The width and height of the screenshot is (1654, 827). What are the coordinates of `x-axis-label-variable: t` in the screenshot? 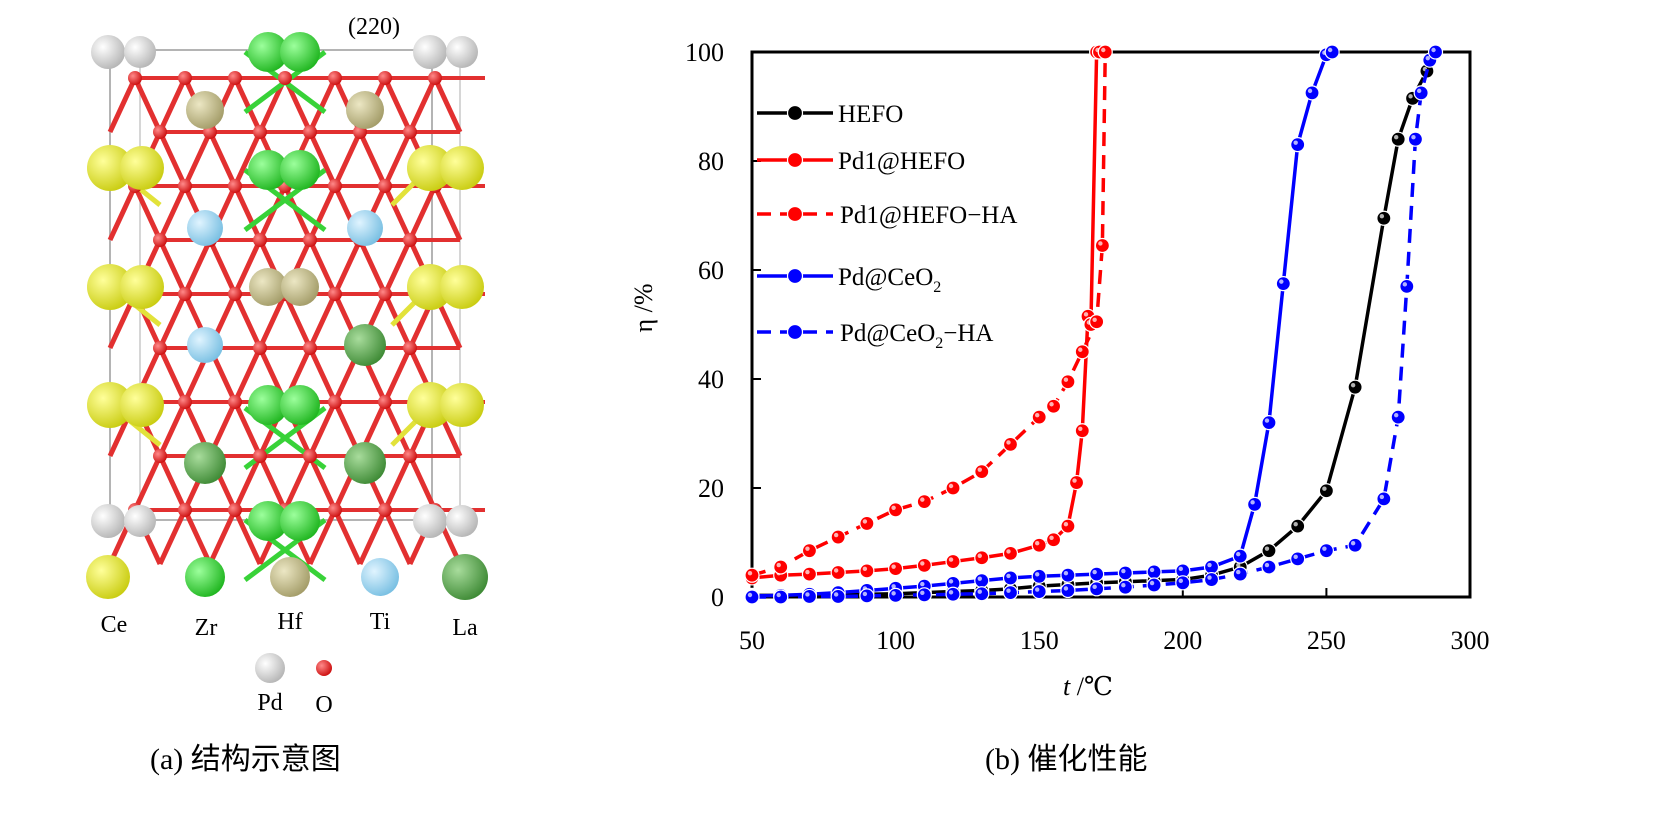 It's located at (1067, 686).